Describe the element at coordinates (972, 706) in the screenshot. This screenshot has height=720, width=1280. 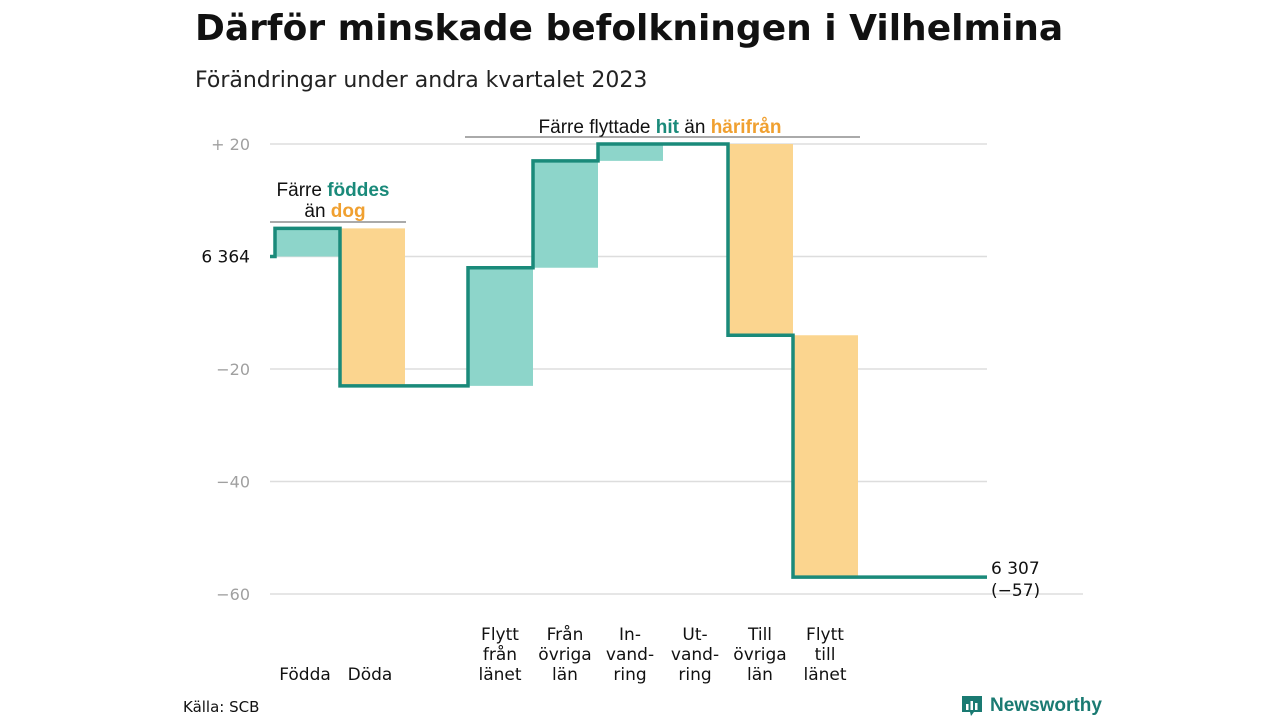
I see `newsworthy-icon` at that location.